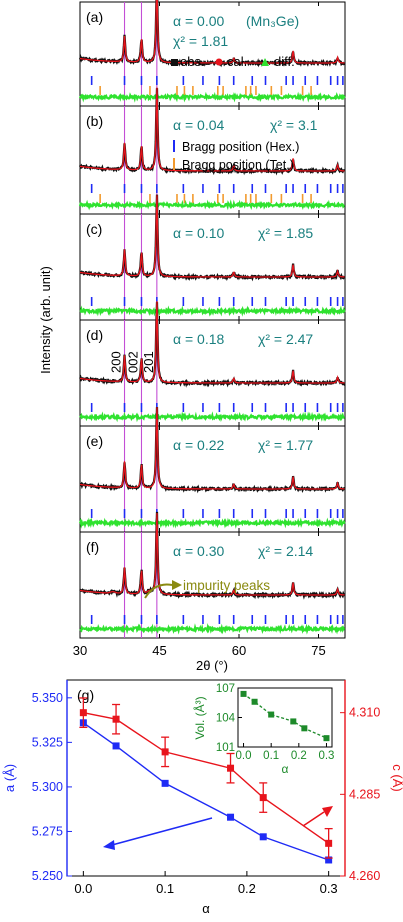  What do you see at coordinates (47, 742) in the screenshot?
I see `left-tick-label: 5.325` at bounding box center [47, 742].